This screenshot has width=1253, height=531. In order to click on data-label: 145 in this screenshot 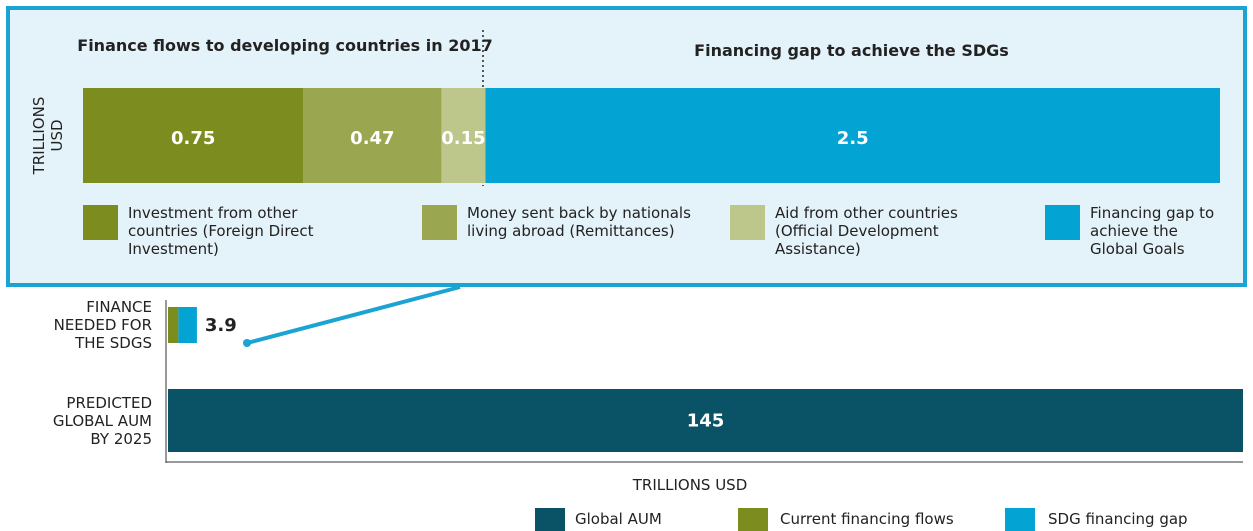, I will do `click(706, 421)`.